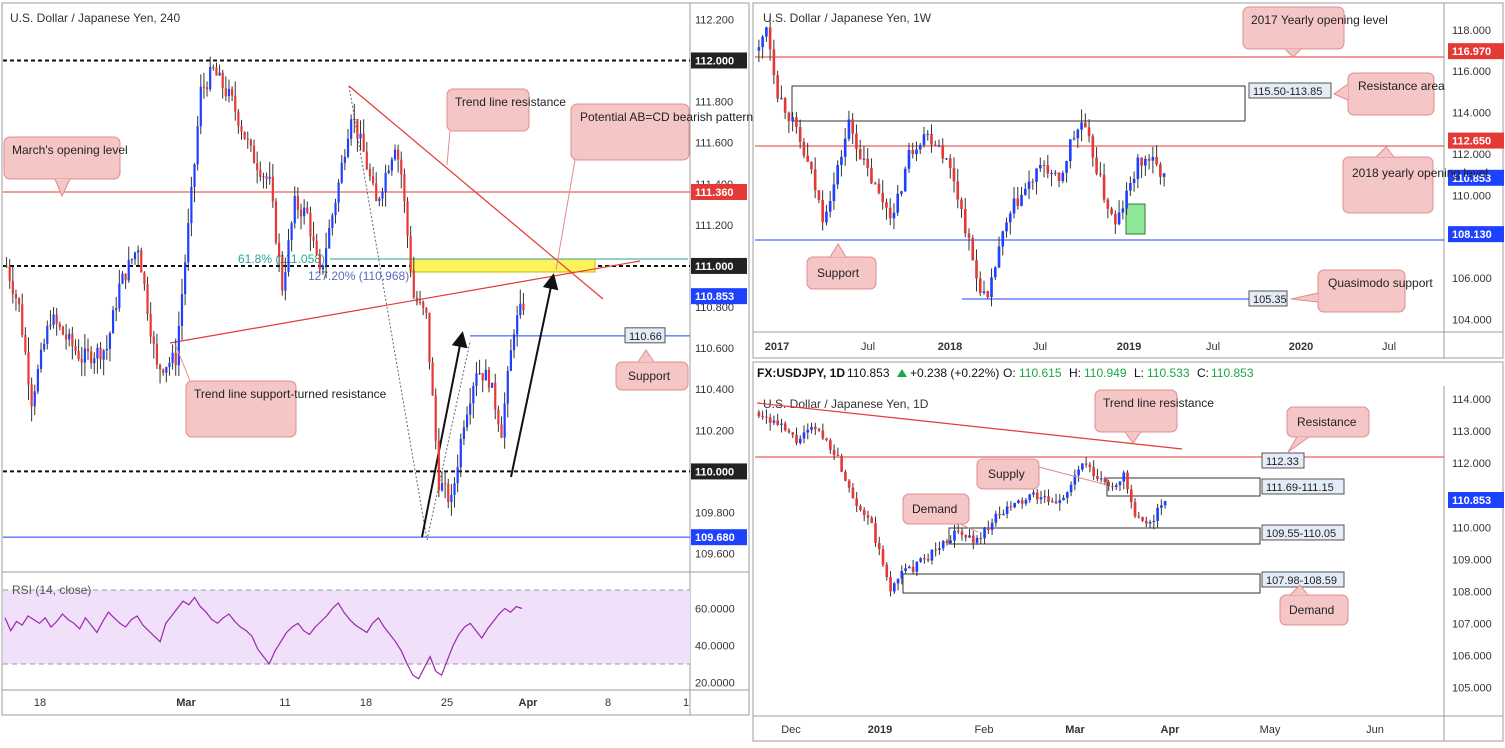 The height and width of the screenshot is (748, 1505). I want to click on w1-y-tick: 118.000, so click(1471, 31).